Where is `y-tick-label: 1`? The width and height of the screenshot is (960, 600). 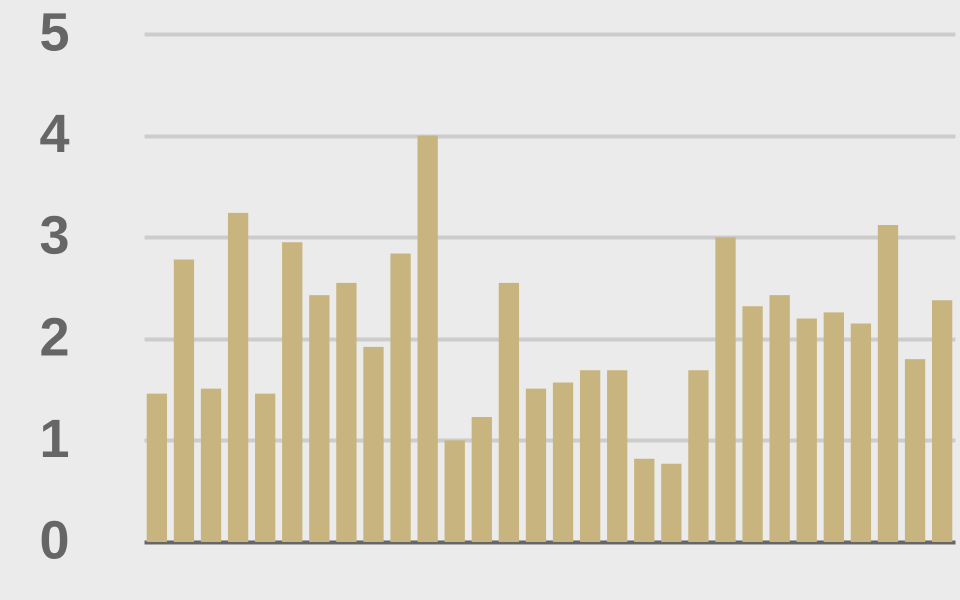 y-tick-label: 1 is located at coordinates (54, 438).